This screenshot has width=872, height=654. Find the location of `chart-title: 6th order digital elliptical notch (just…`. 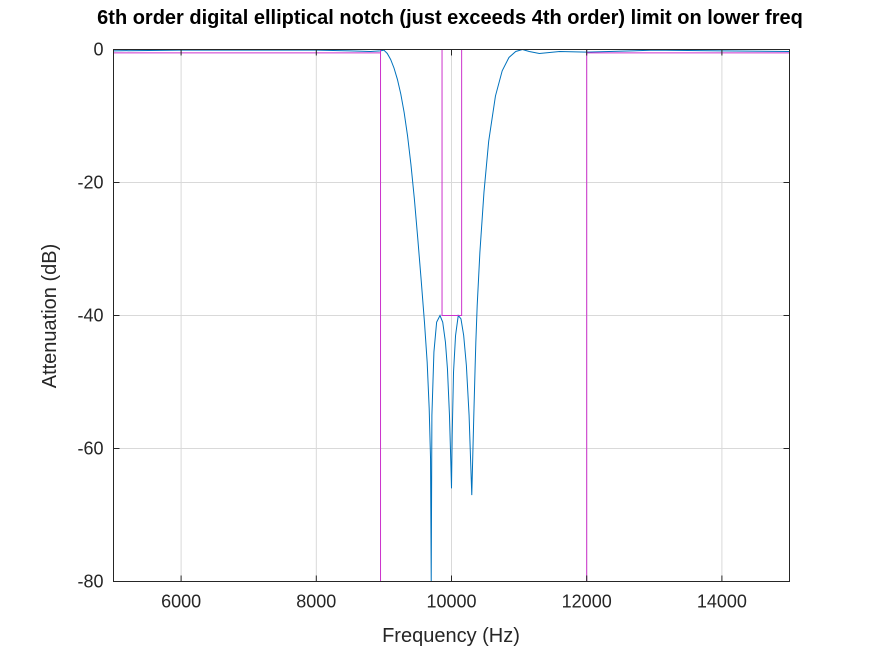

chart-title: 6th order digital elliptical notch (just… is located at coordinates (450, 18).